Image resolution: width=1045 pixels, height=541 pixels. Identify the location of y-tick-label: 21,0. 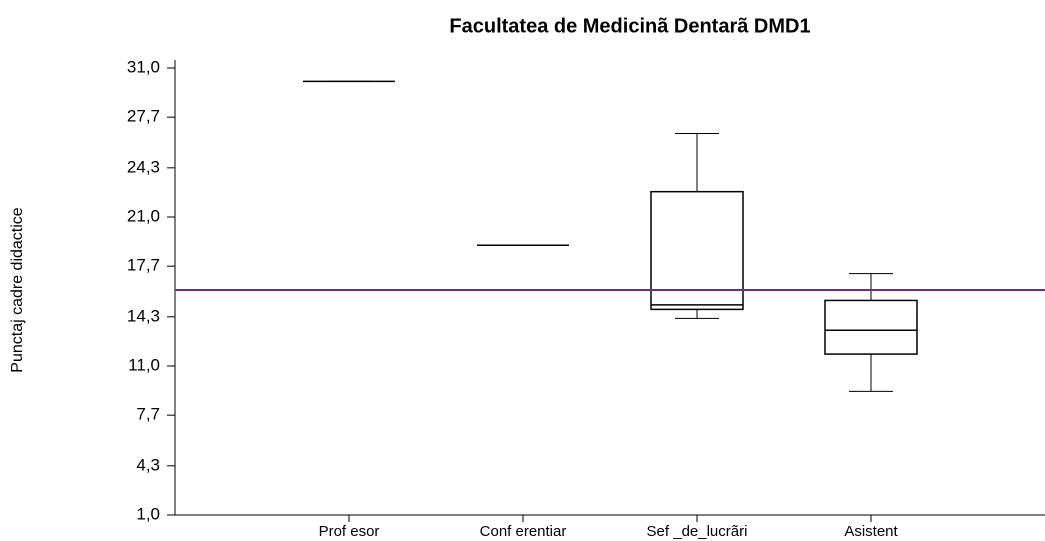
(143, 215).